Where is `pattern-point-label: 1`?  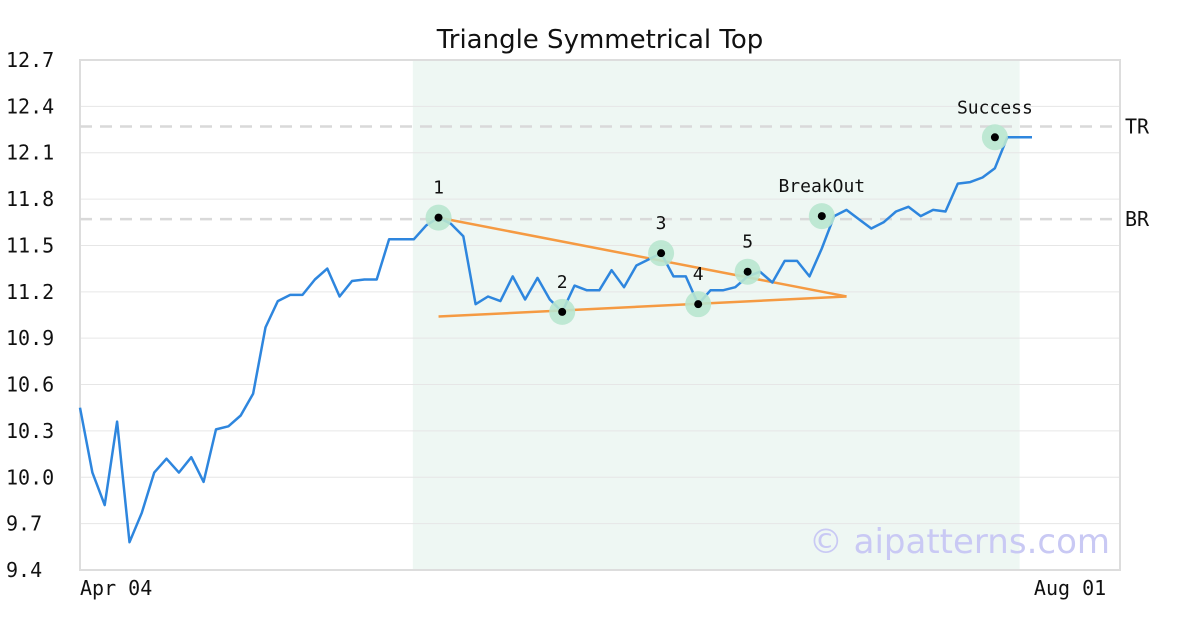
pattern-point-label: 1 is located at coordinates (438, 188).